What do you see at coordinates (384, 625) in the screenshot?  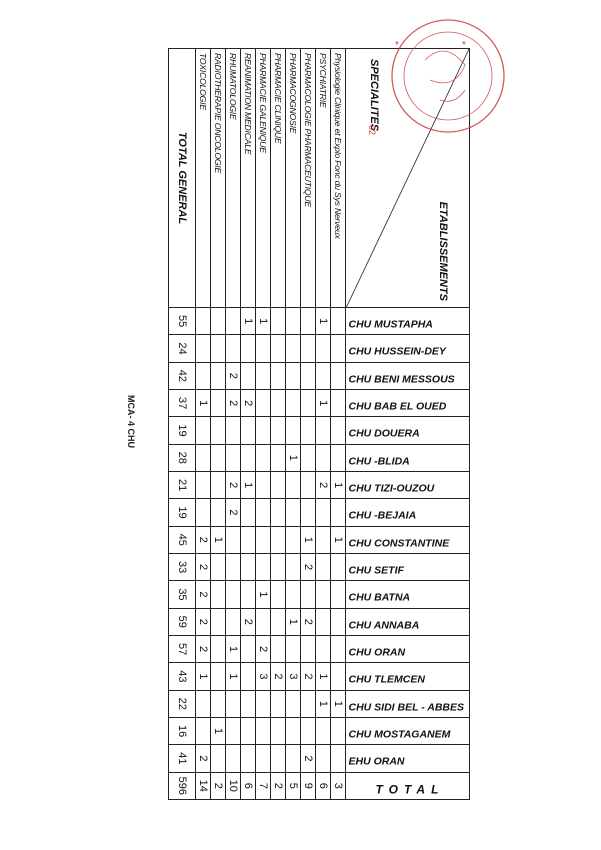 I see `establishment-name: CHU ANNABA` at bounding box center [384, 625].